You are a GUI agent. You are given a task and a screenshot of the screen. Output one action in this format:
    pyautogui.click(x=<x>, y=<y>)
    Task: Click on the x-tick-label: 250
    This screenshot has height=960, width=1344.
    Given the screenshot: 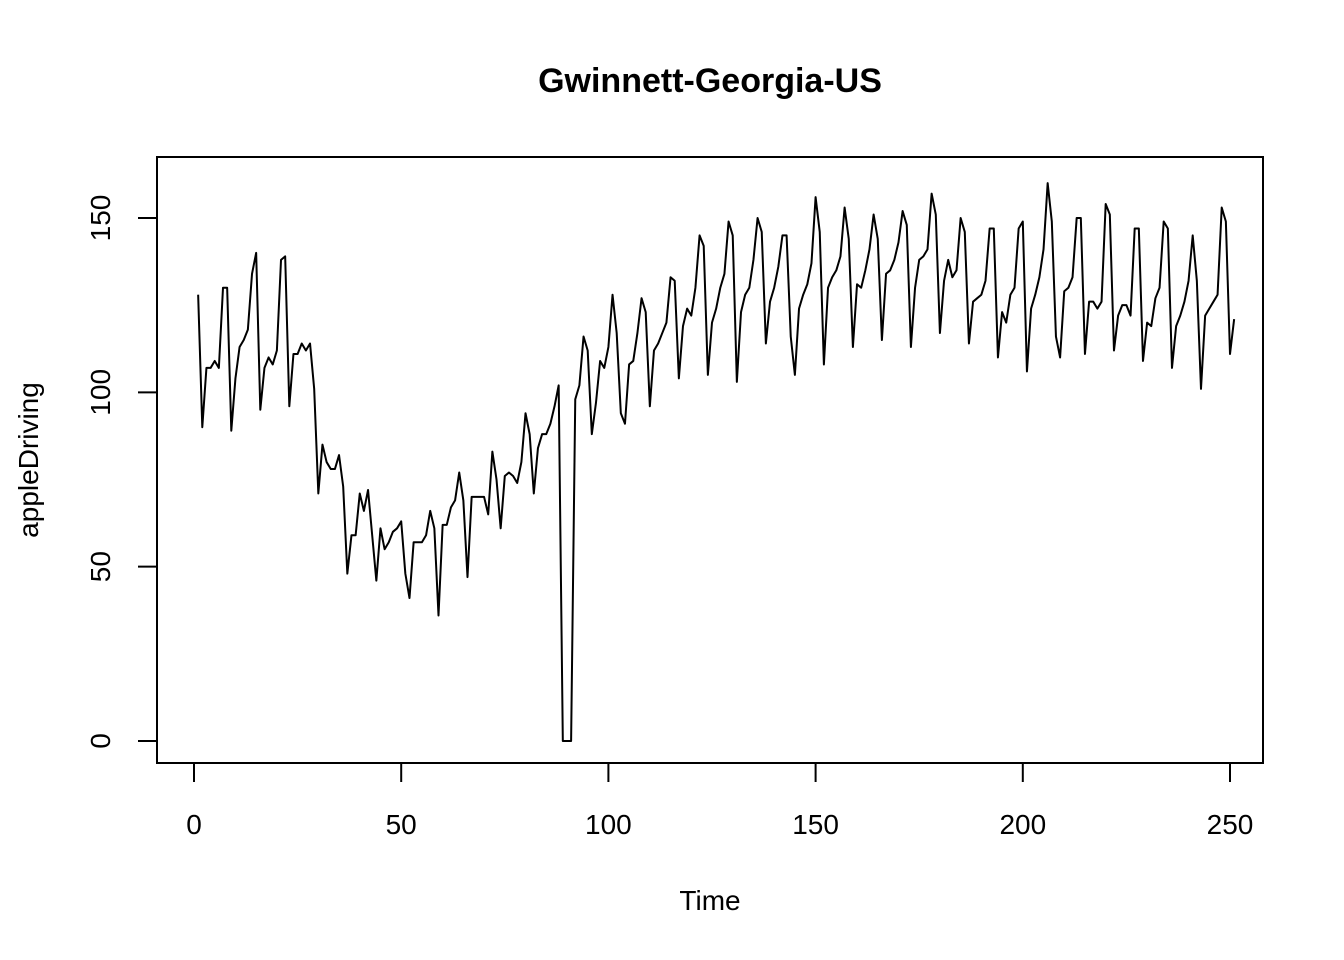 What is the action you would take?
    pyautogui.click(x=1230, y=824)
    